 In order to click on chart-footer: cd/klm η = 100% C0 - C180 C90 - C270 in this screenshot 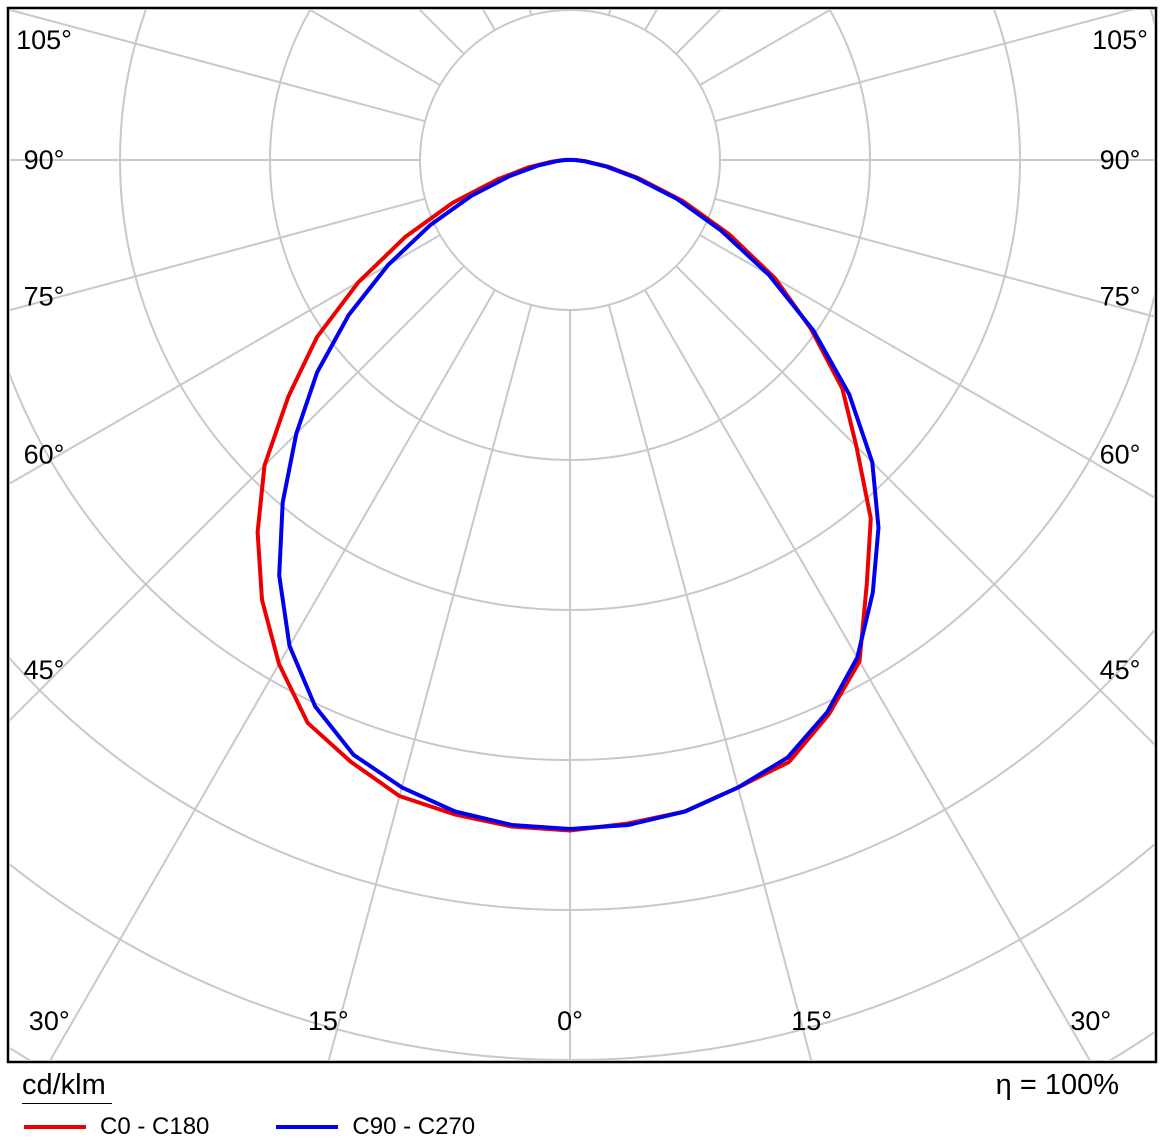, I will do `click(582, 1103)`.